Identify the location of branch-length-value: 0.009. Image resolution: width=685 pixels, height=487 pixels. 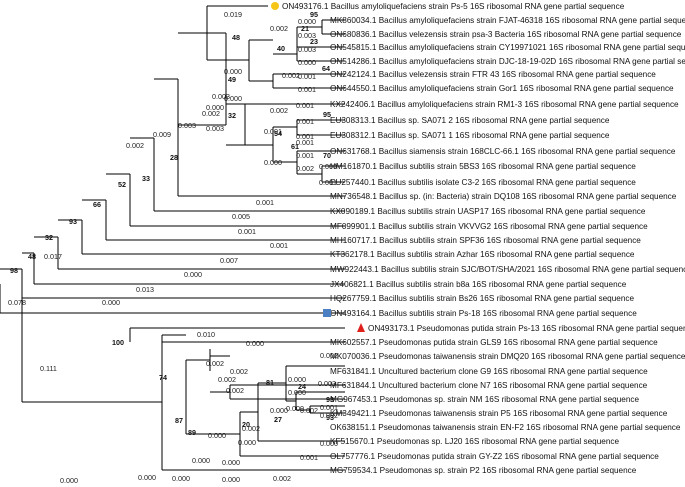
(162, 134).